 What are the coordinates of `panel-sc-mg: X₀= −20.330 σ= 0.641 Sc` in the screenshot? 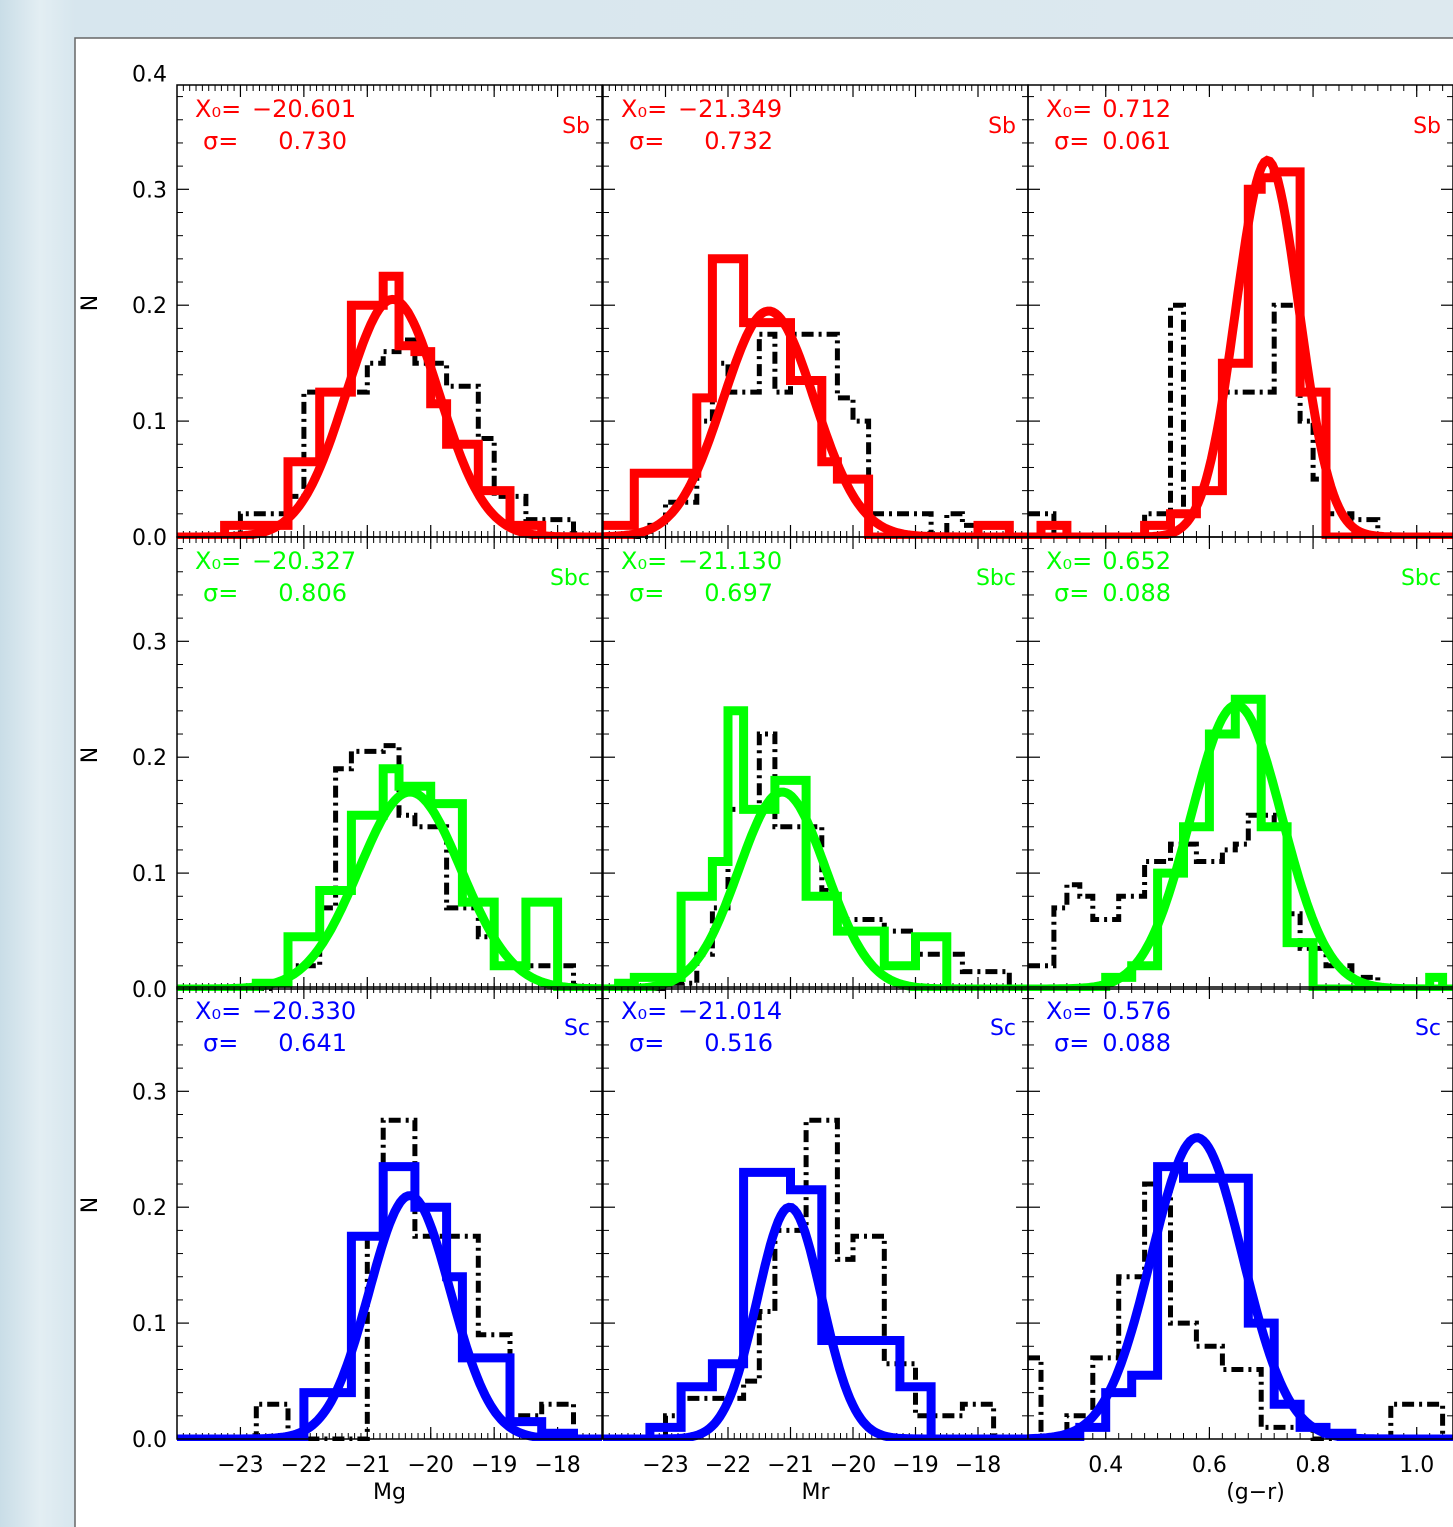 It's located at (389, 1213).